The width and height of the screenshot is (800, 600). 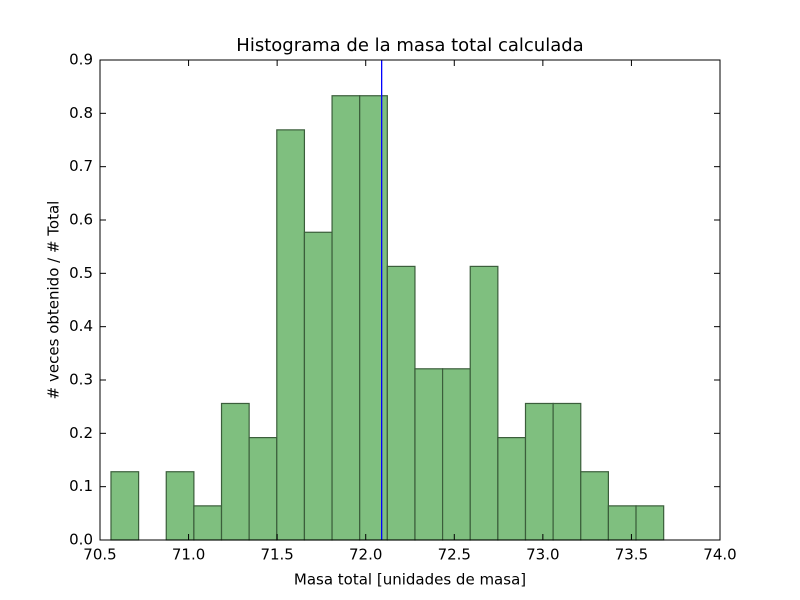 I want to click on y-axis-label: # veces obtenido / # Total, so click(x=54, y=300).